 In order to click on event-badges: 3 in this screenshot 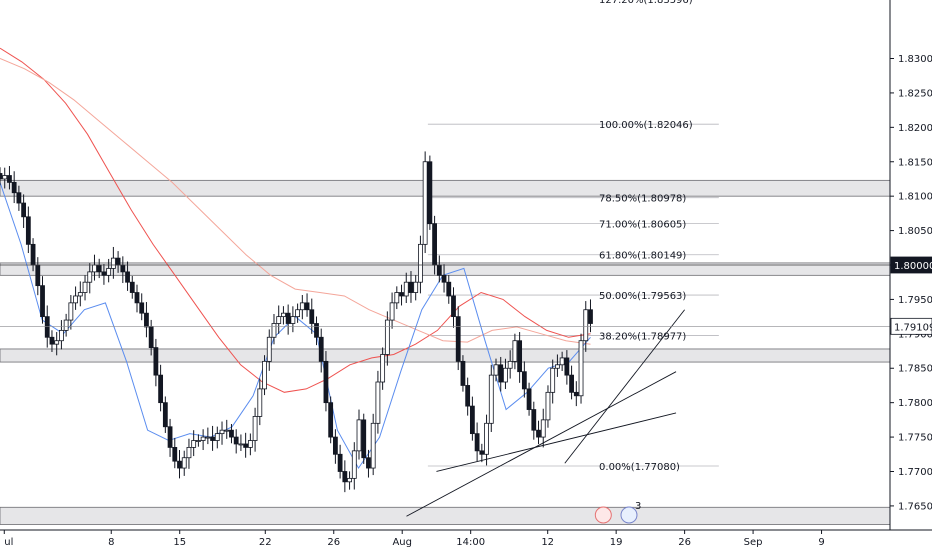, I will do `click(617, 512)`.